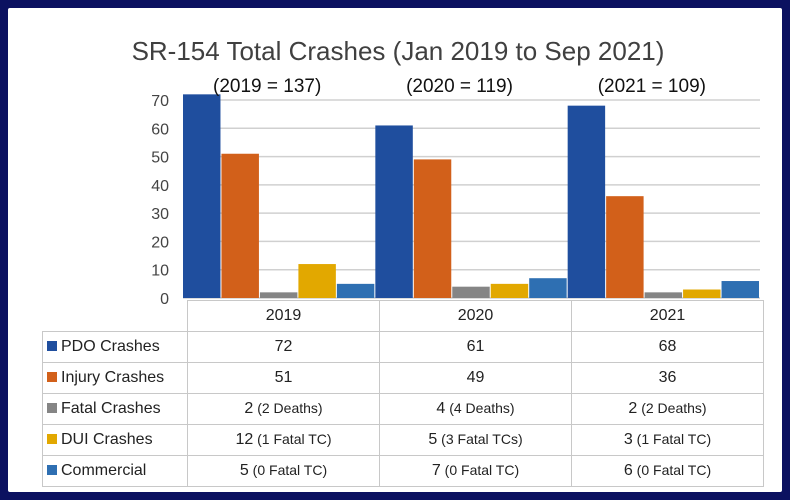  Describe the element at coordinates (164, 299) in the screenshot. I see `y-tick-label: 0` at that location.